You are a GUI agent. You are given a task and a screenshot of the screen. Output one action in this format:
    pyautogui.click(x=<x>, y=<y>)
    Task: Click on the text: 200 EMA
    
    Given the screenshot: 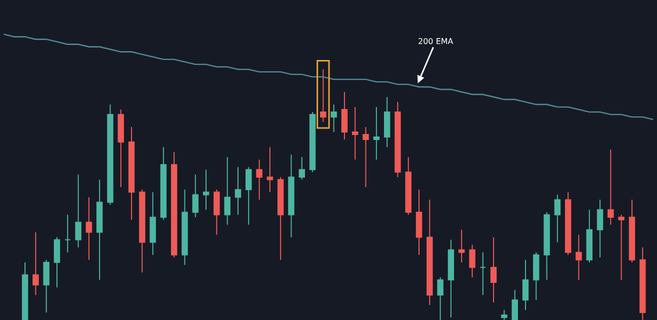 What is the action you would take?
    pyautogui.click(x=436, y=41)
    